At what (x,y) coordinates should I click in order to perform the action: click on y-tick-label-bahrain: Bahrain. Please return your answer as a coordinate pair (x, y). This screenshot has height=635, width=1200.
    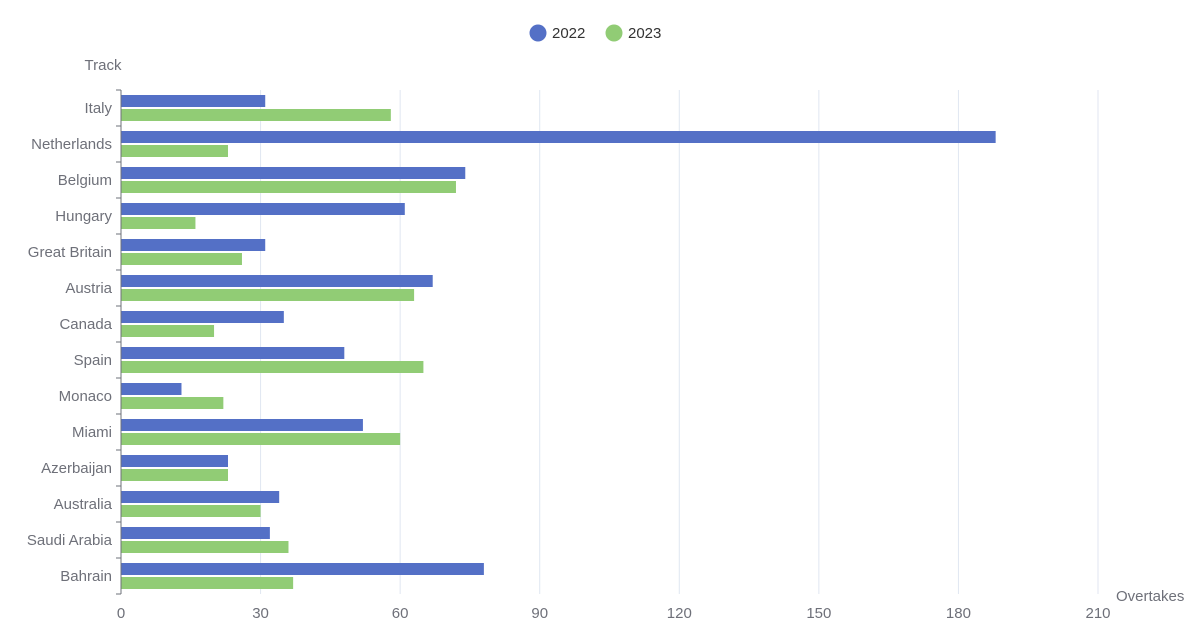
    Looking at the image, I should click on (86, 576).